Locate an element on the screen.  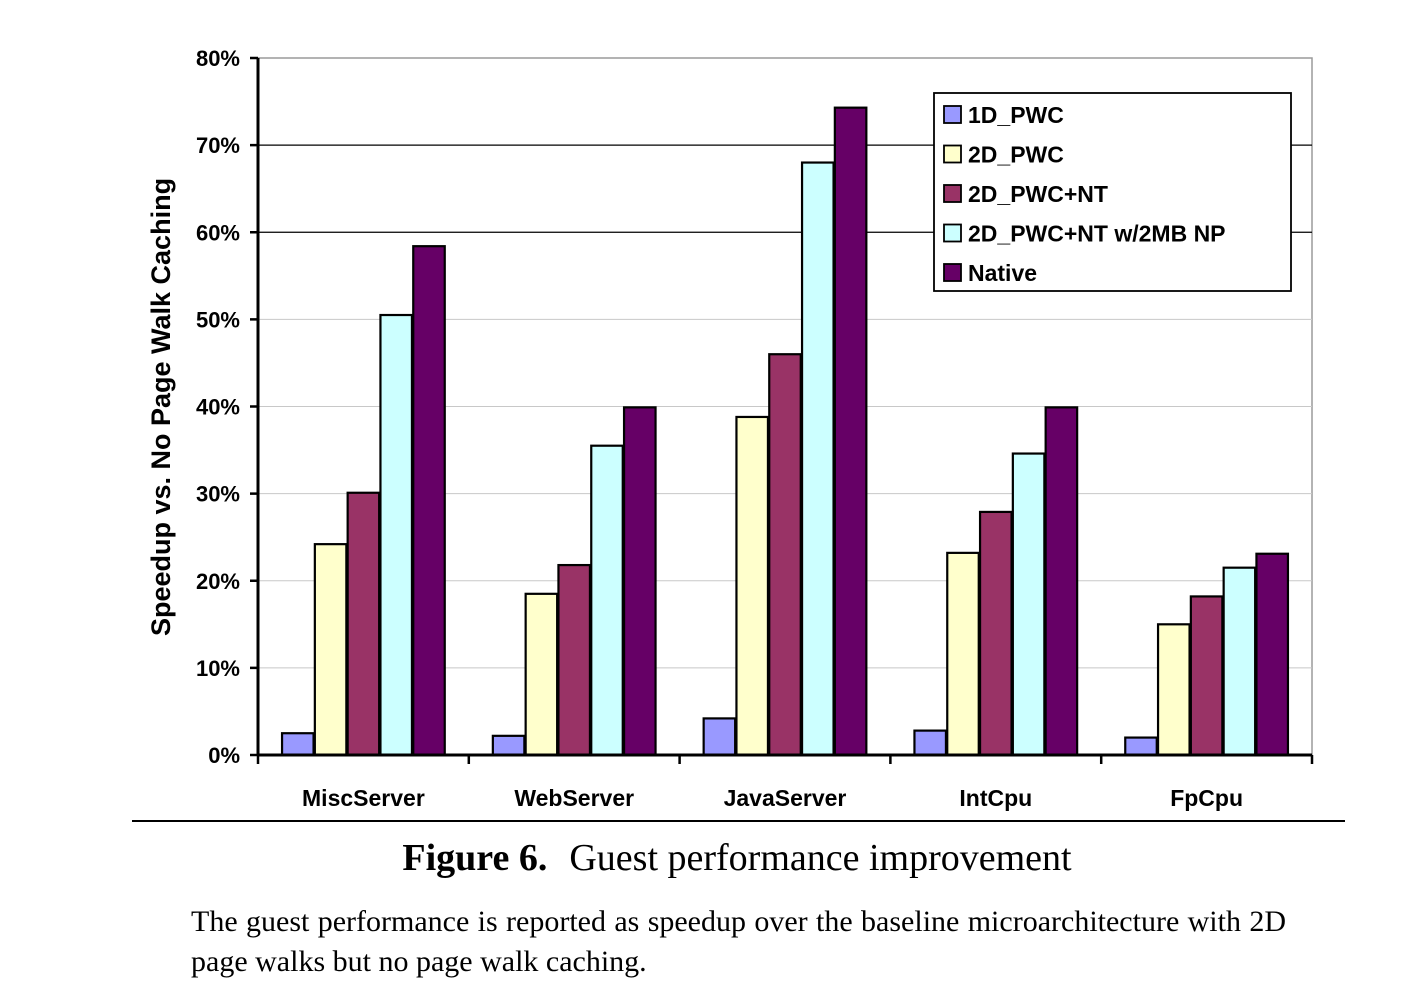
bar-1D_PWC-JavaServer is located at coordinates (719, 737).